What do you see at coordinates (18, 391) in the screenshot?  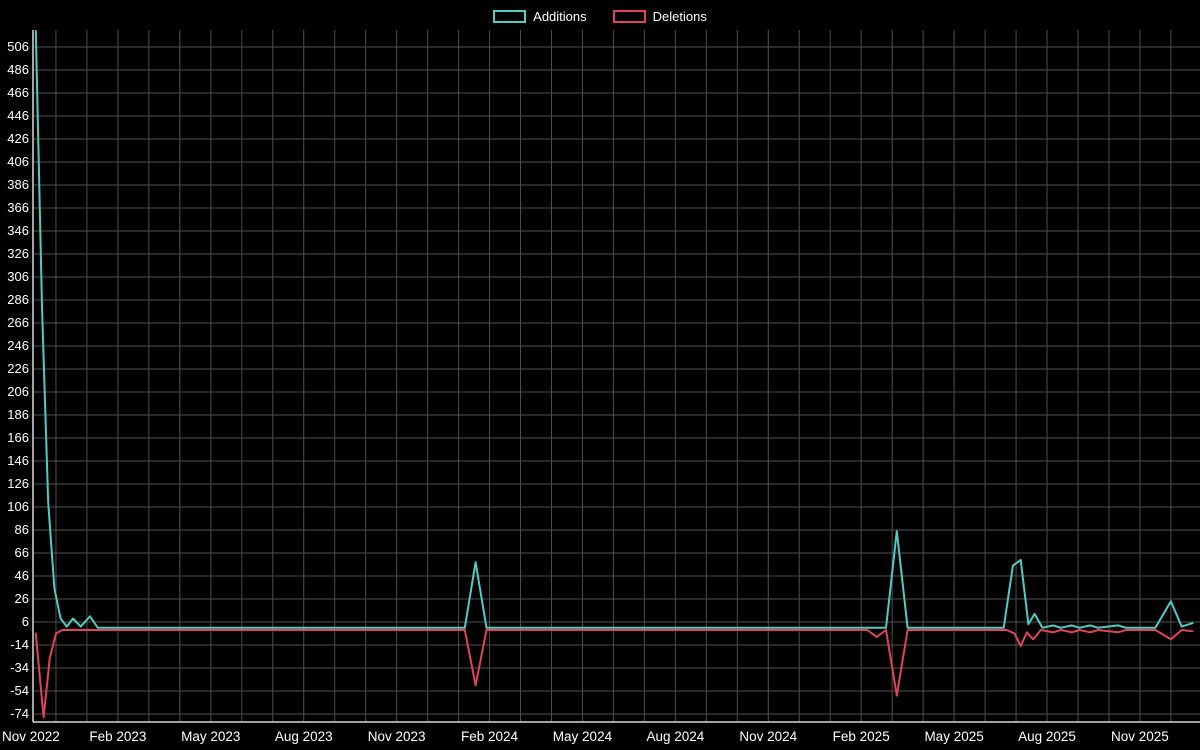 I see `y-tick-label: 206` at bounding box center [18, 391].